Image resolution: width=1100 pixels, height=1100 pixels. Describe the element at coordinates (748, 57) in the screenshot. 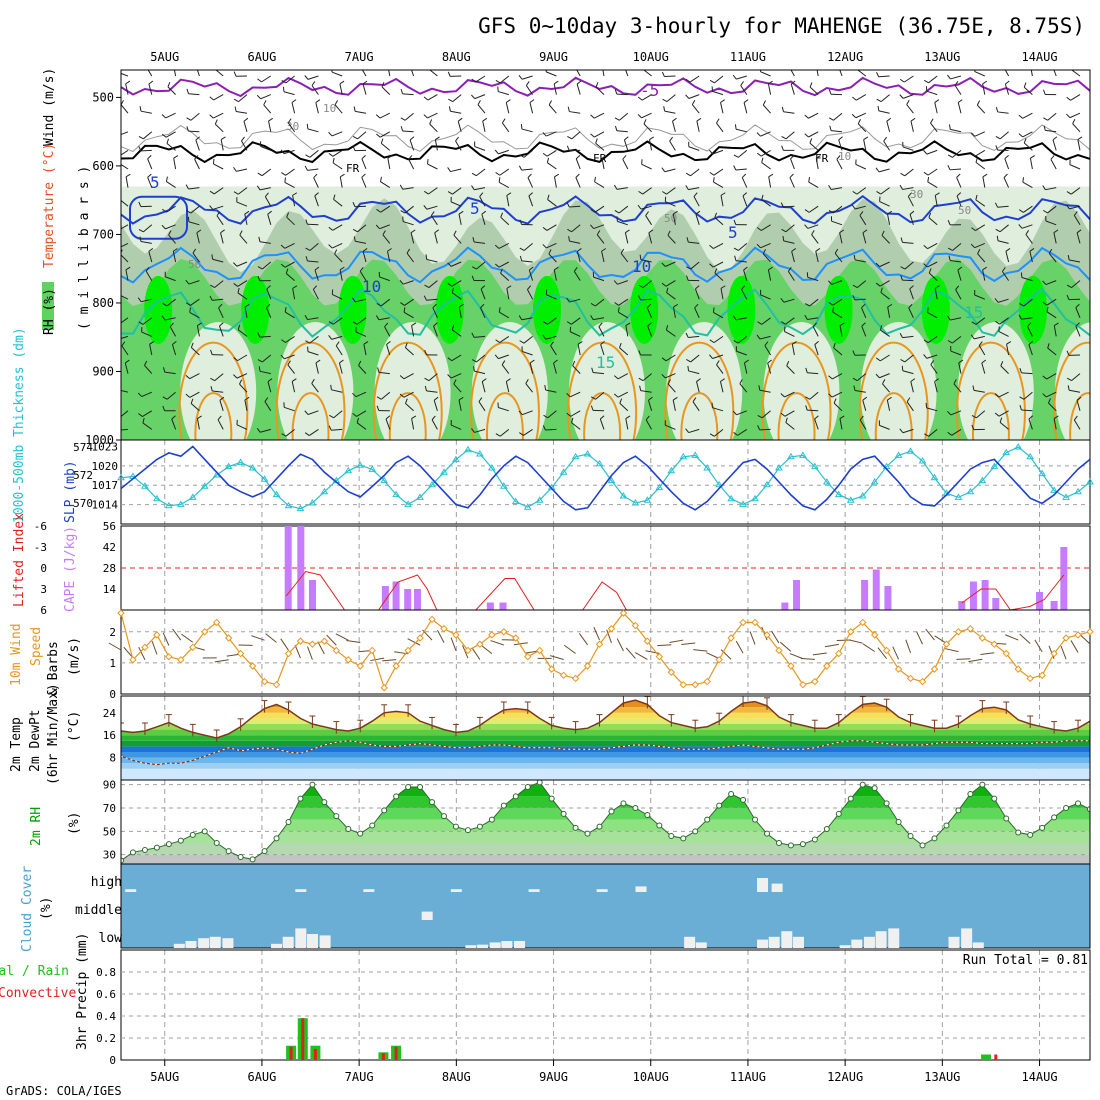

I see `date-label-top: 11AUG` at that location.